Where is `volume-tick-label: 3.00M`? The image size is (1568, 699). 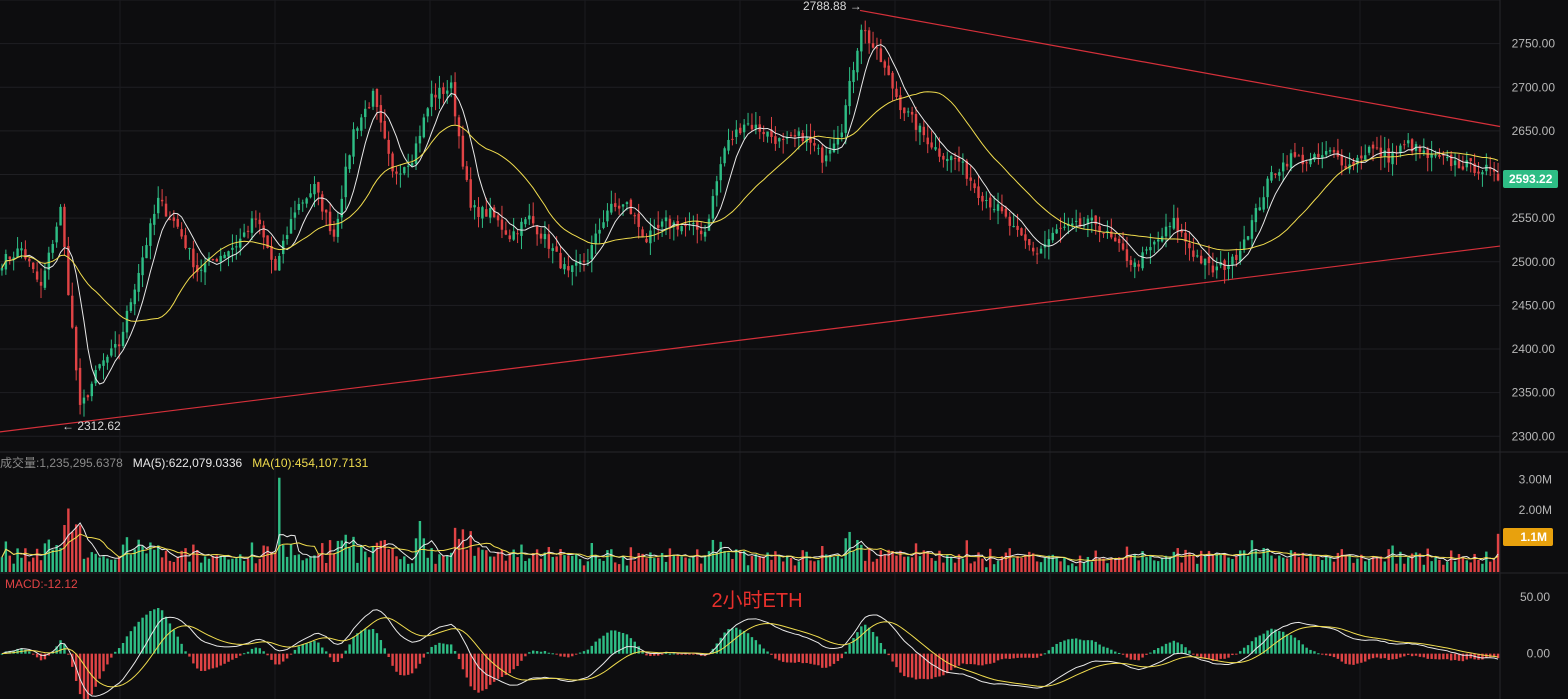 volume-tick-label: 3.00M is located at coordinates (1535, 479).